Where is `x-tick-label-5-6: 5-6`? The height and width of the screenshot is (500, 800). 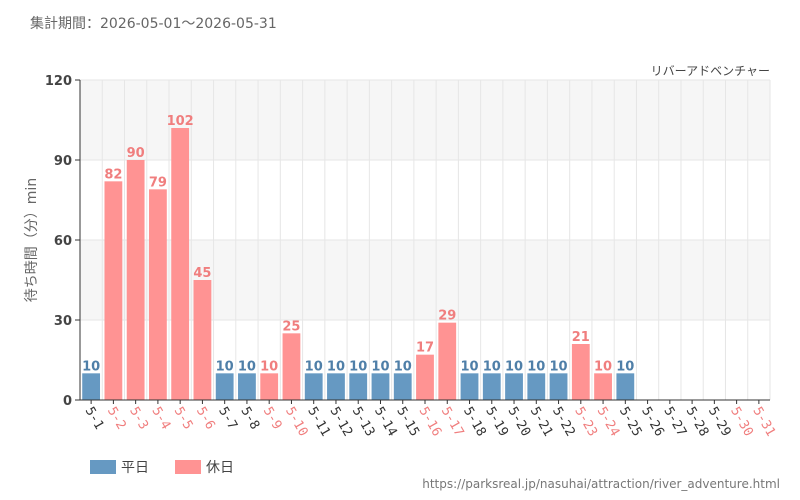
x-tick-label-5-6: 5-6 is located at coordinates (205, 419).